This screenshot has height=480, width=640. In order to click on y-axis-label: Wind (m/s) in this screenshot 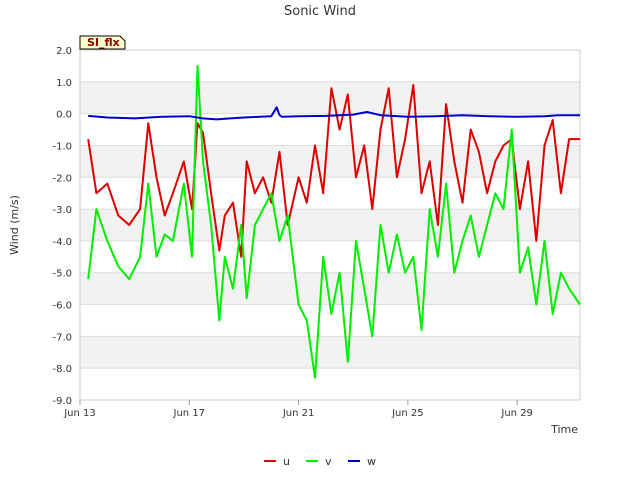, I will do `click(14, 225)`.